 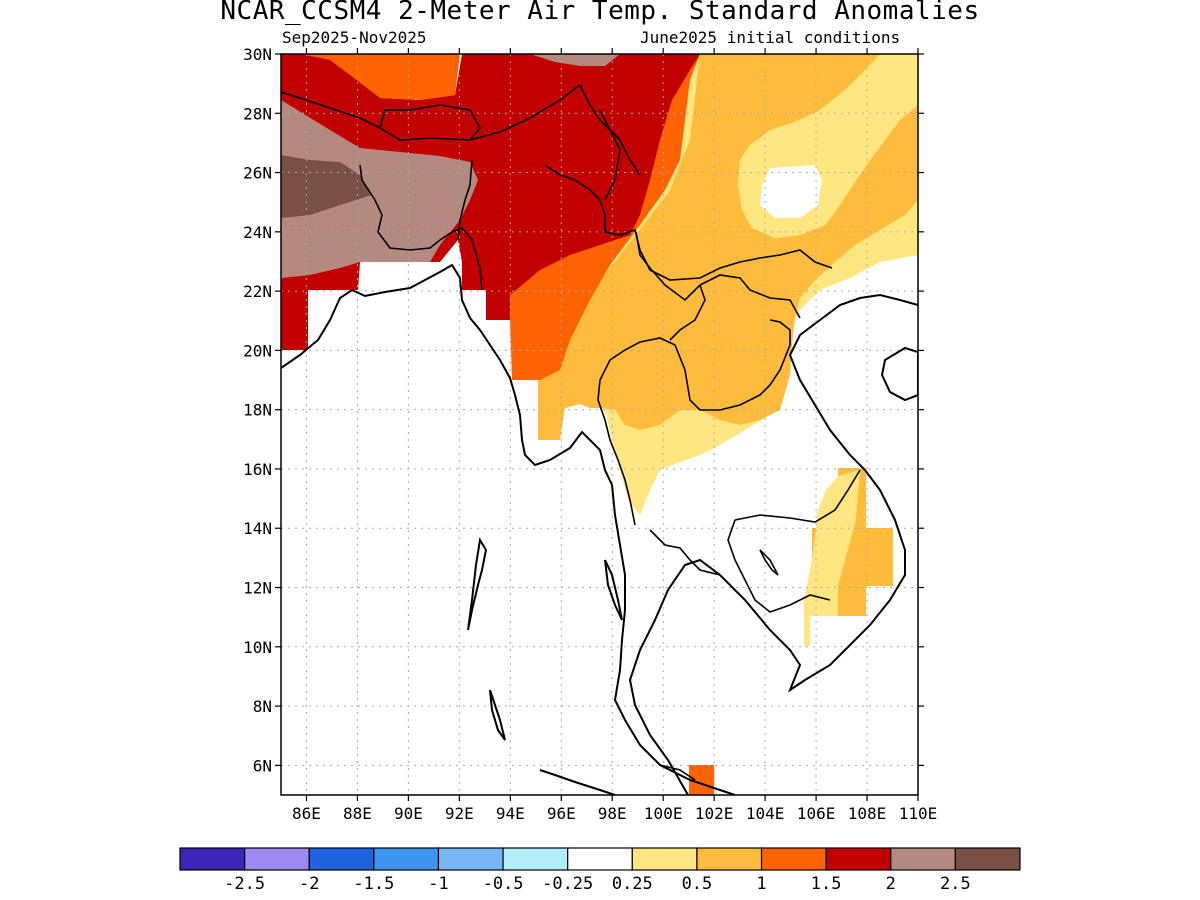 I want to click on colorbar: -2.5 -2 -1.5 -1 -0.5 -0.25 0.25 0.5 1 1.5 2 2.5, so click(x=600, y=870).